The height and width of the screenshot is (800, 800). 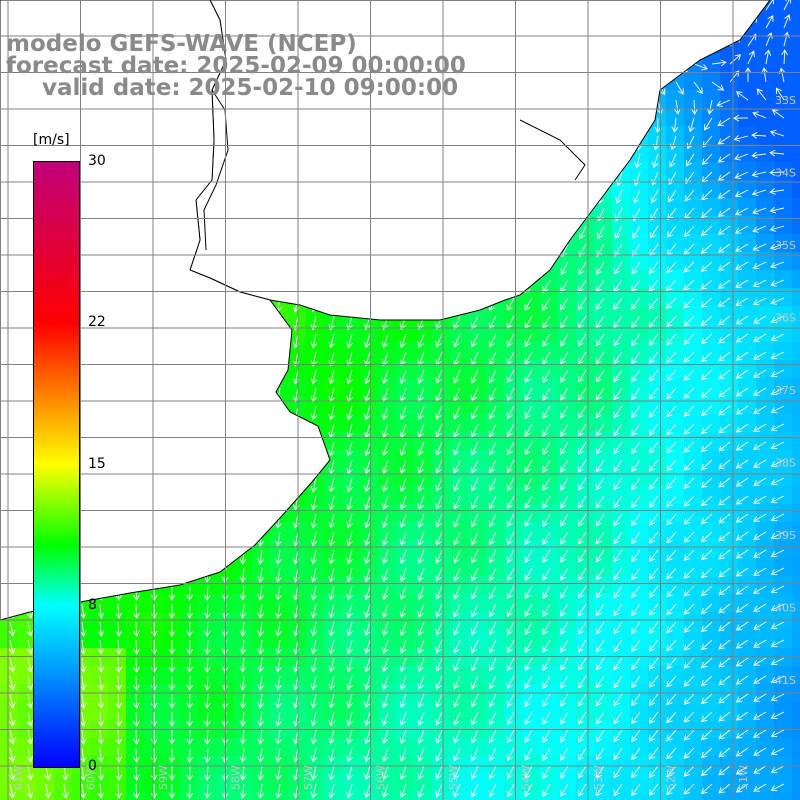 What do you see at coordinates (181, 44) in the screenshot?
I see `title-model: modelo GEFS-WAVE (NCEP)` at bounding box center [181, 44].